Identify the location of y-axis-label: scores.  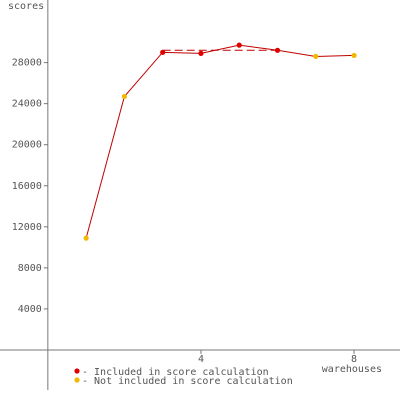
(26, 6).